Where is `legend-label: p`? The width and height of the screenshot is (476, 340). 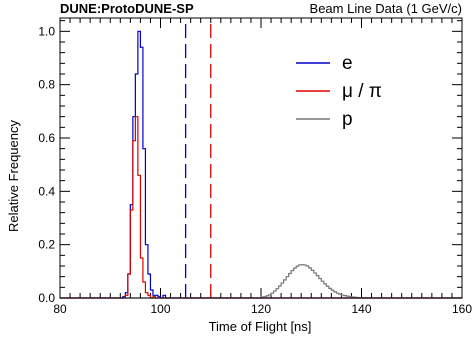 legend-label: p is located at coordinates (347, 119).